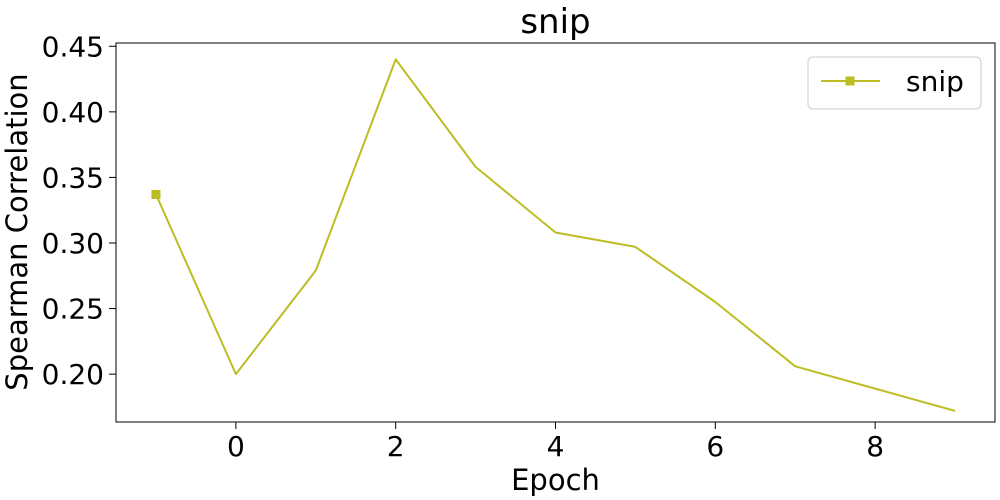 The image size is (1000, 500). What do you see at coordinates (73, 112) in the screenshot?
I see `y-tick-label: 0.40` at bounding box center [73, 112].